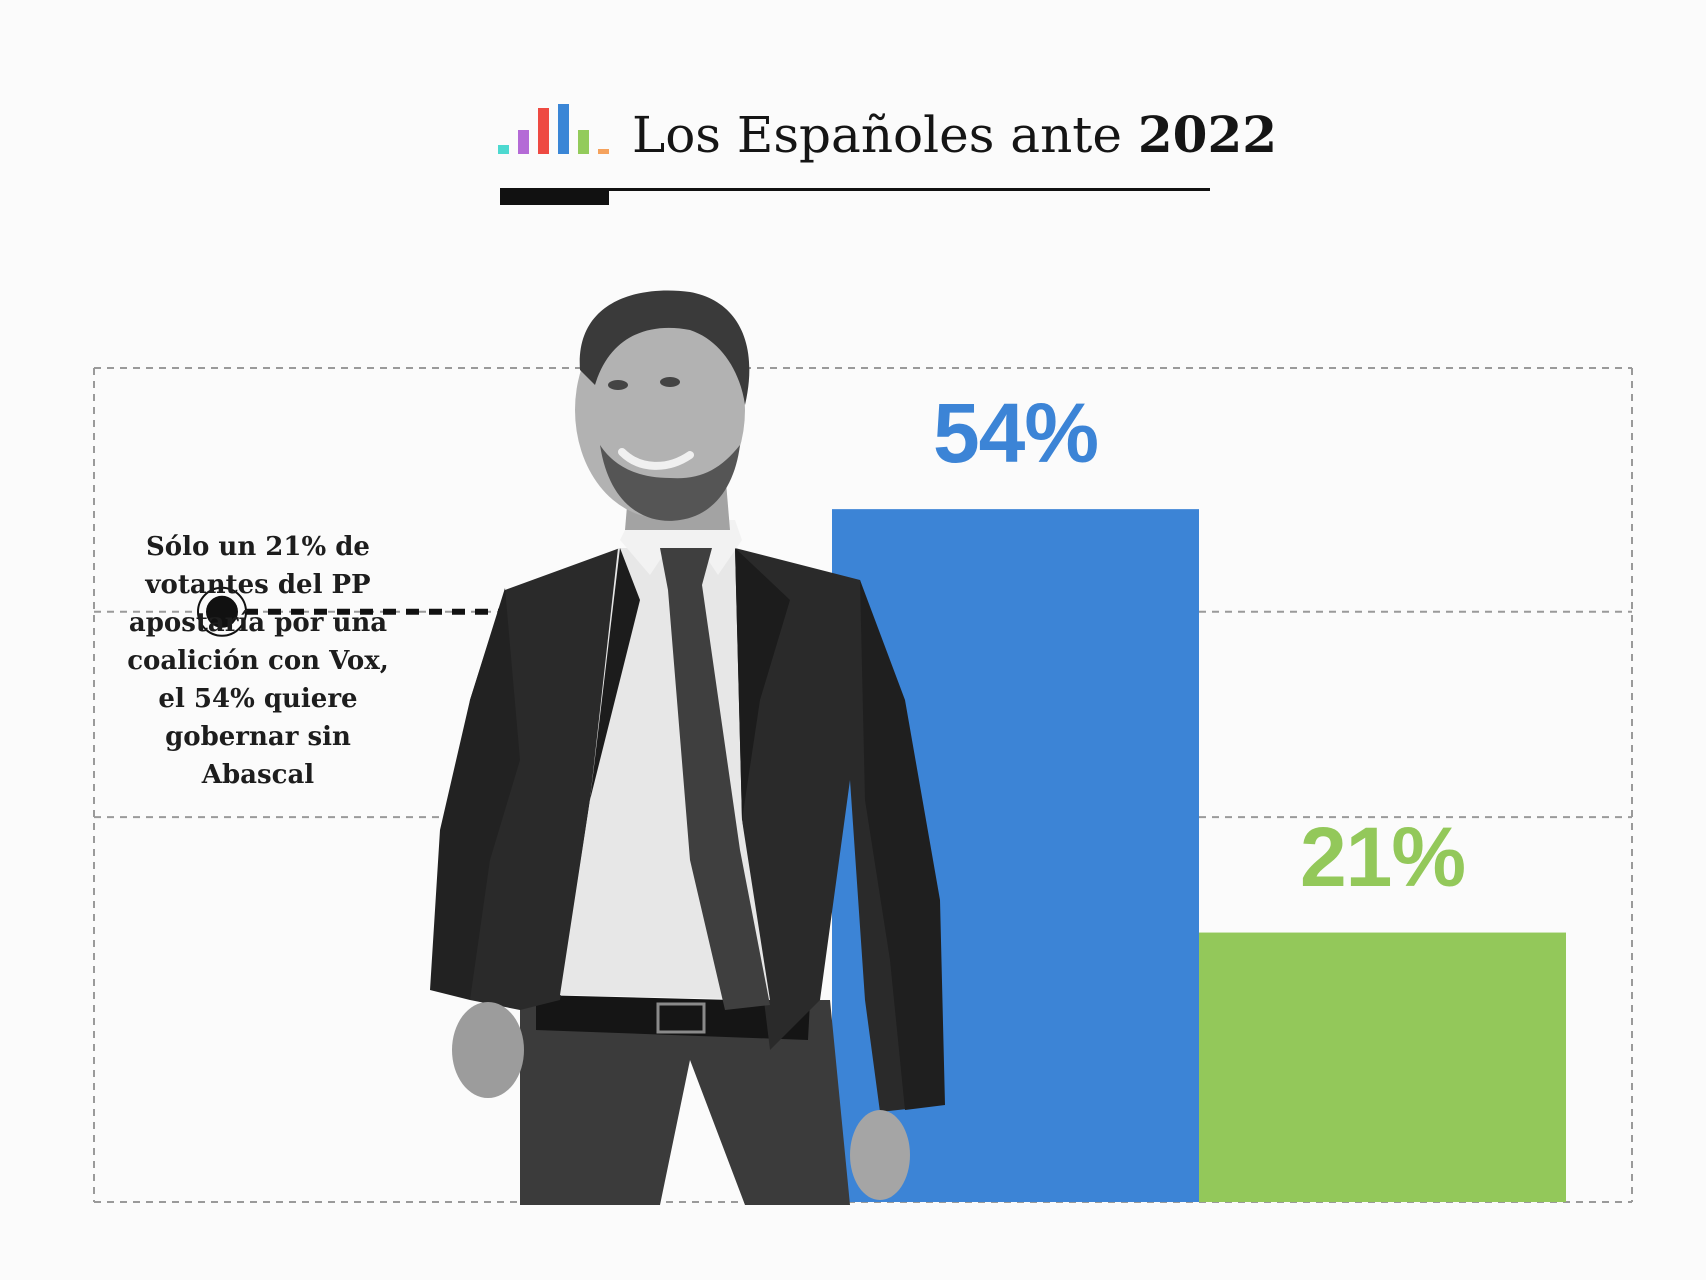 Image resolution: width=1706 pixels, height=1280 pixels. I want to click on bar-chart-logo-icon, so click(554, 128).